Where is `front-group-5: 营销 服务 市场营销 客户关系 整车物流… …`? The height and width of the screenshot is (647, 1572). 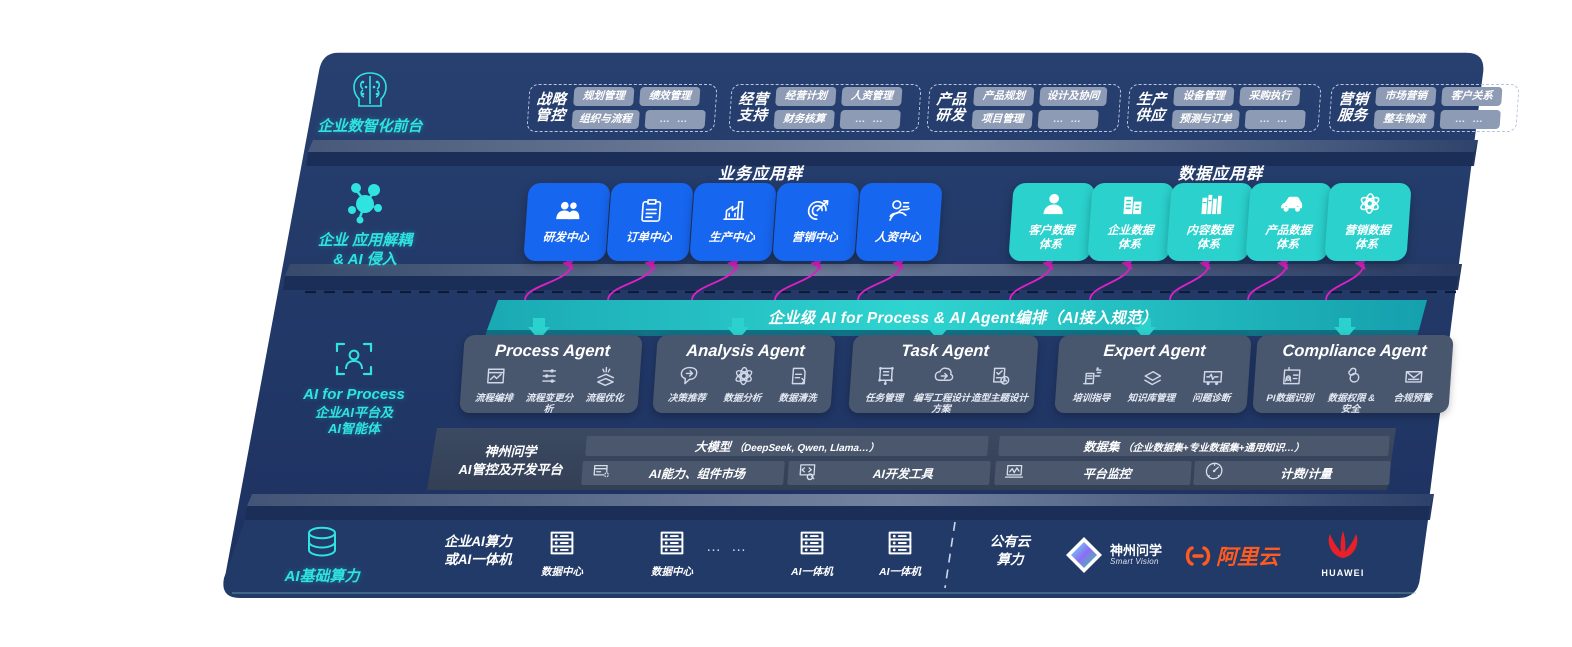
front-group-5: 营销 服务 市场营销 客户关系 整车物流… … is located at coordinates (1424, 108).